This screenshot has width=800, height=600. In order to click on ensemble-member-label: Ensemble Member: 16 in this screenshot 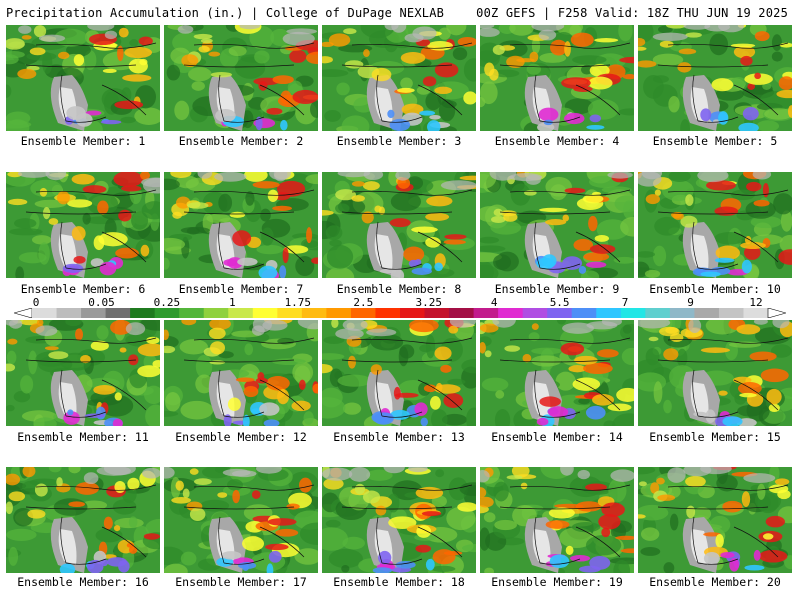, I will do `click(83, 582)`.